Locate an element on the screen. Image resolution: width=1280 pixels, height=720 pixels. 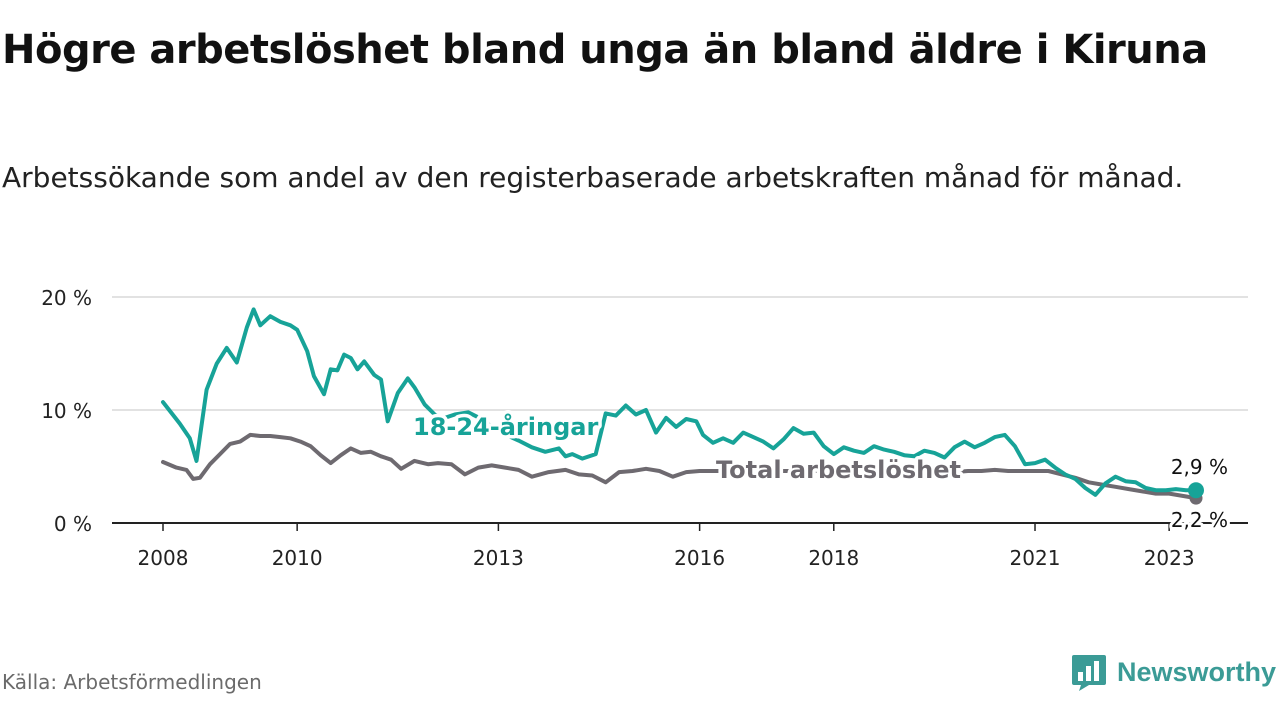
total-end-value-label: 2,2 % is located at coordinates (1199, 520).